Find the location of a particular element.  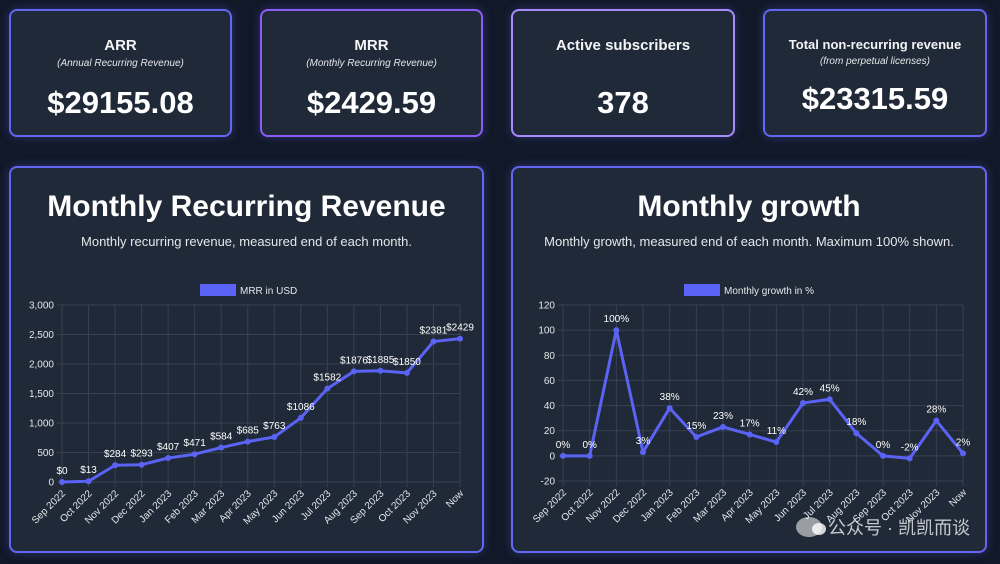

y-tick-label: 120 is located at coordinates (546, 306).